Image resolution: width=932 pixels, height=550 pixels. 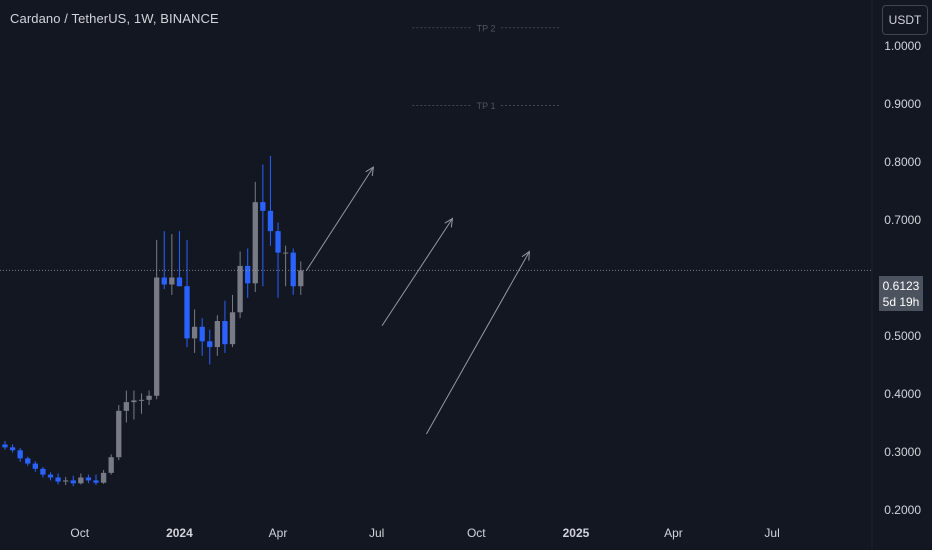 I want to click on price-tick-label: 0.8000, so click(x=902, y=162).